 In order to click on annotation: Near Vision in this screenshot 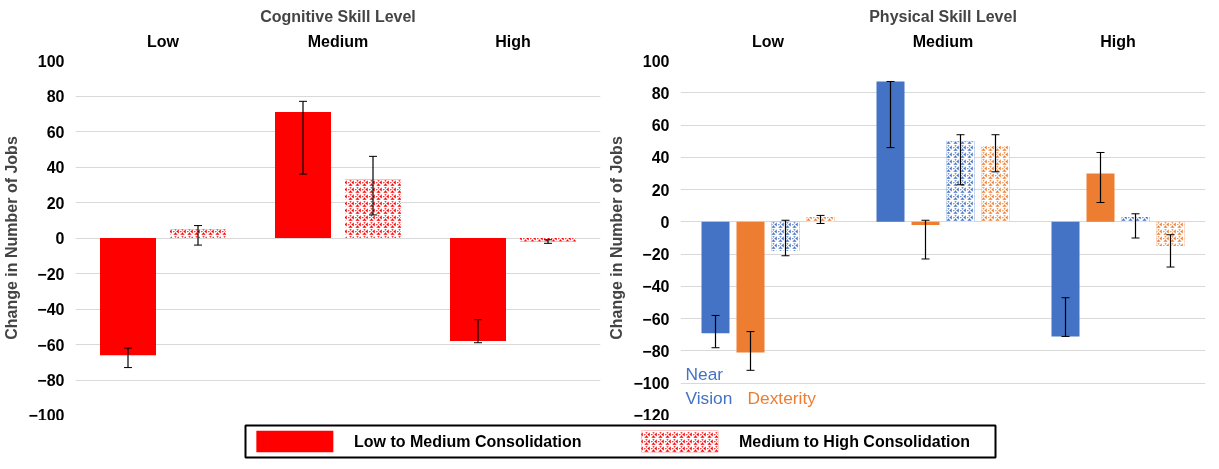, I will do `click(709, 385)`.